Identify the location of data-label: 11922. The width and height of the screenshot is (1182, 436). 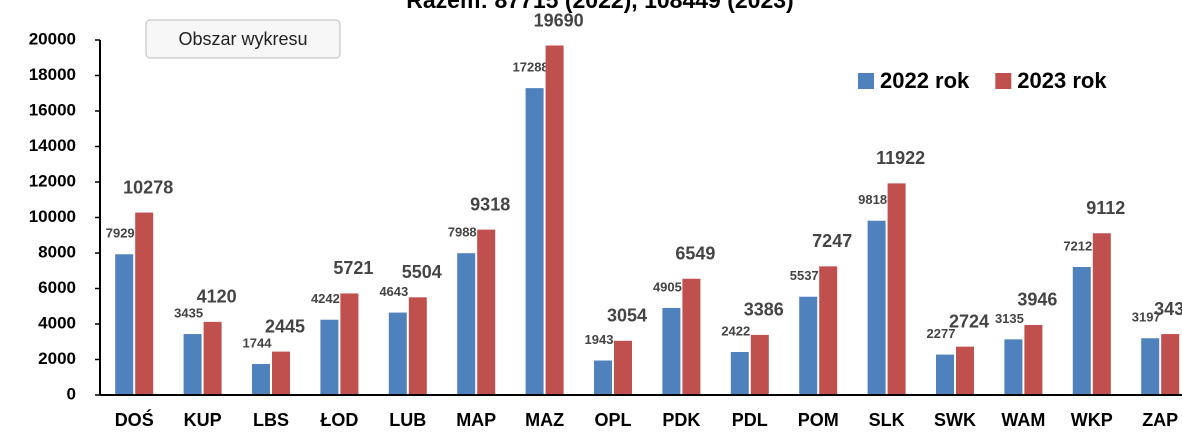
(900, 158).